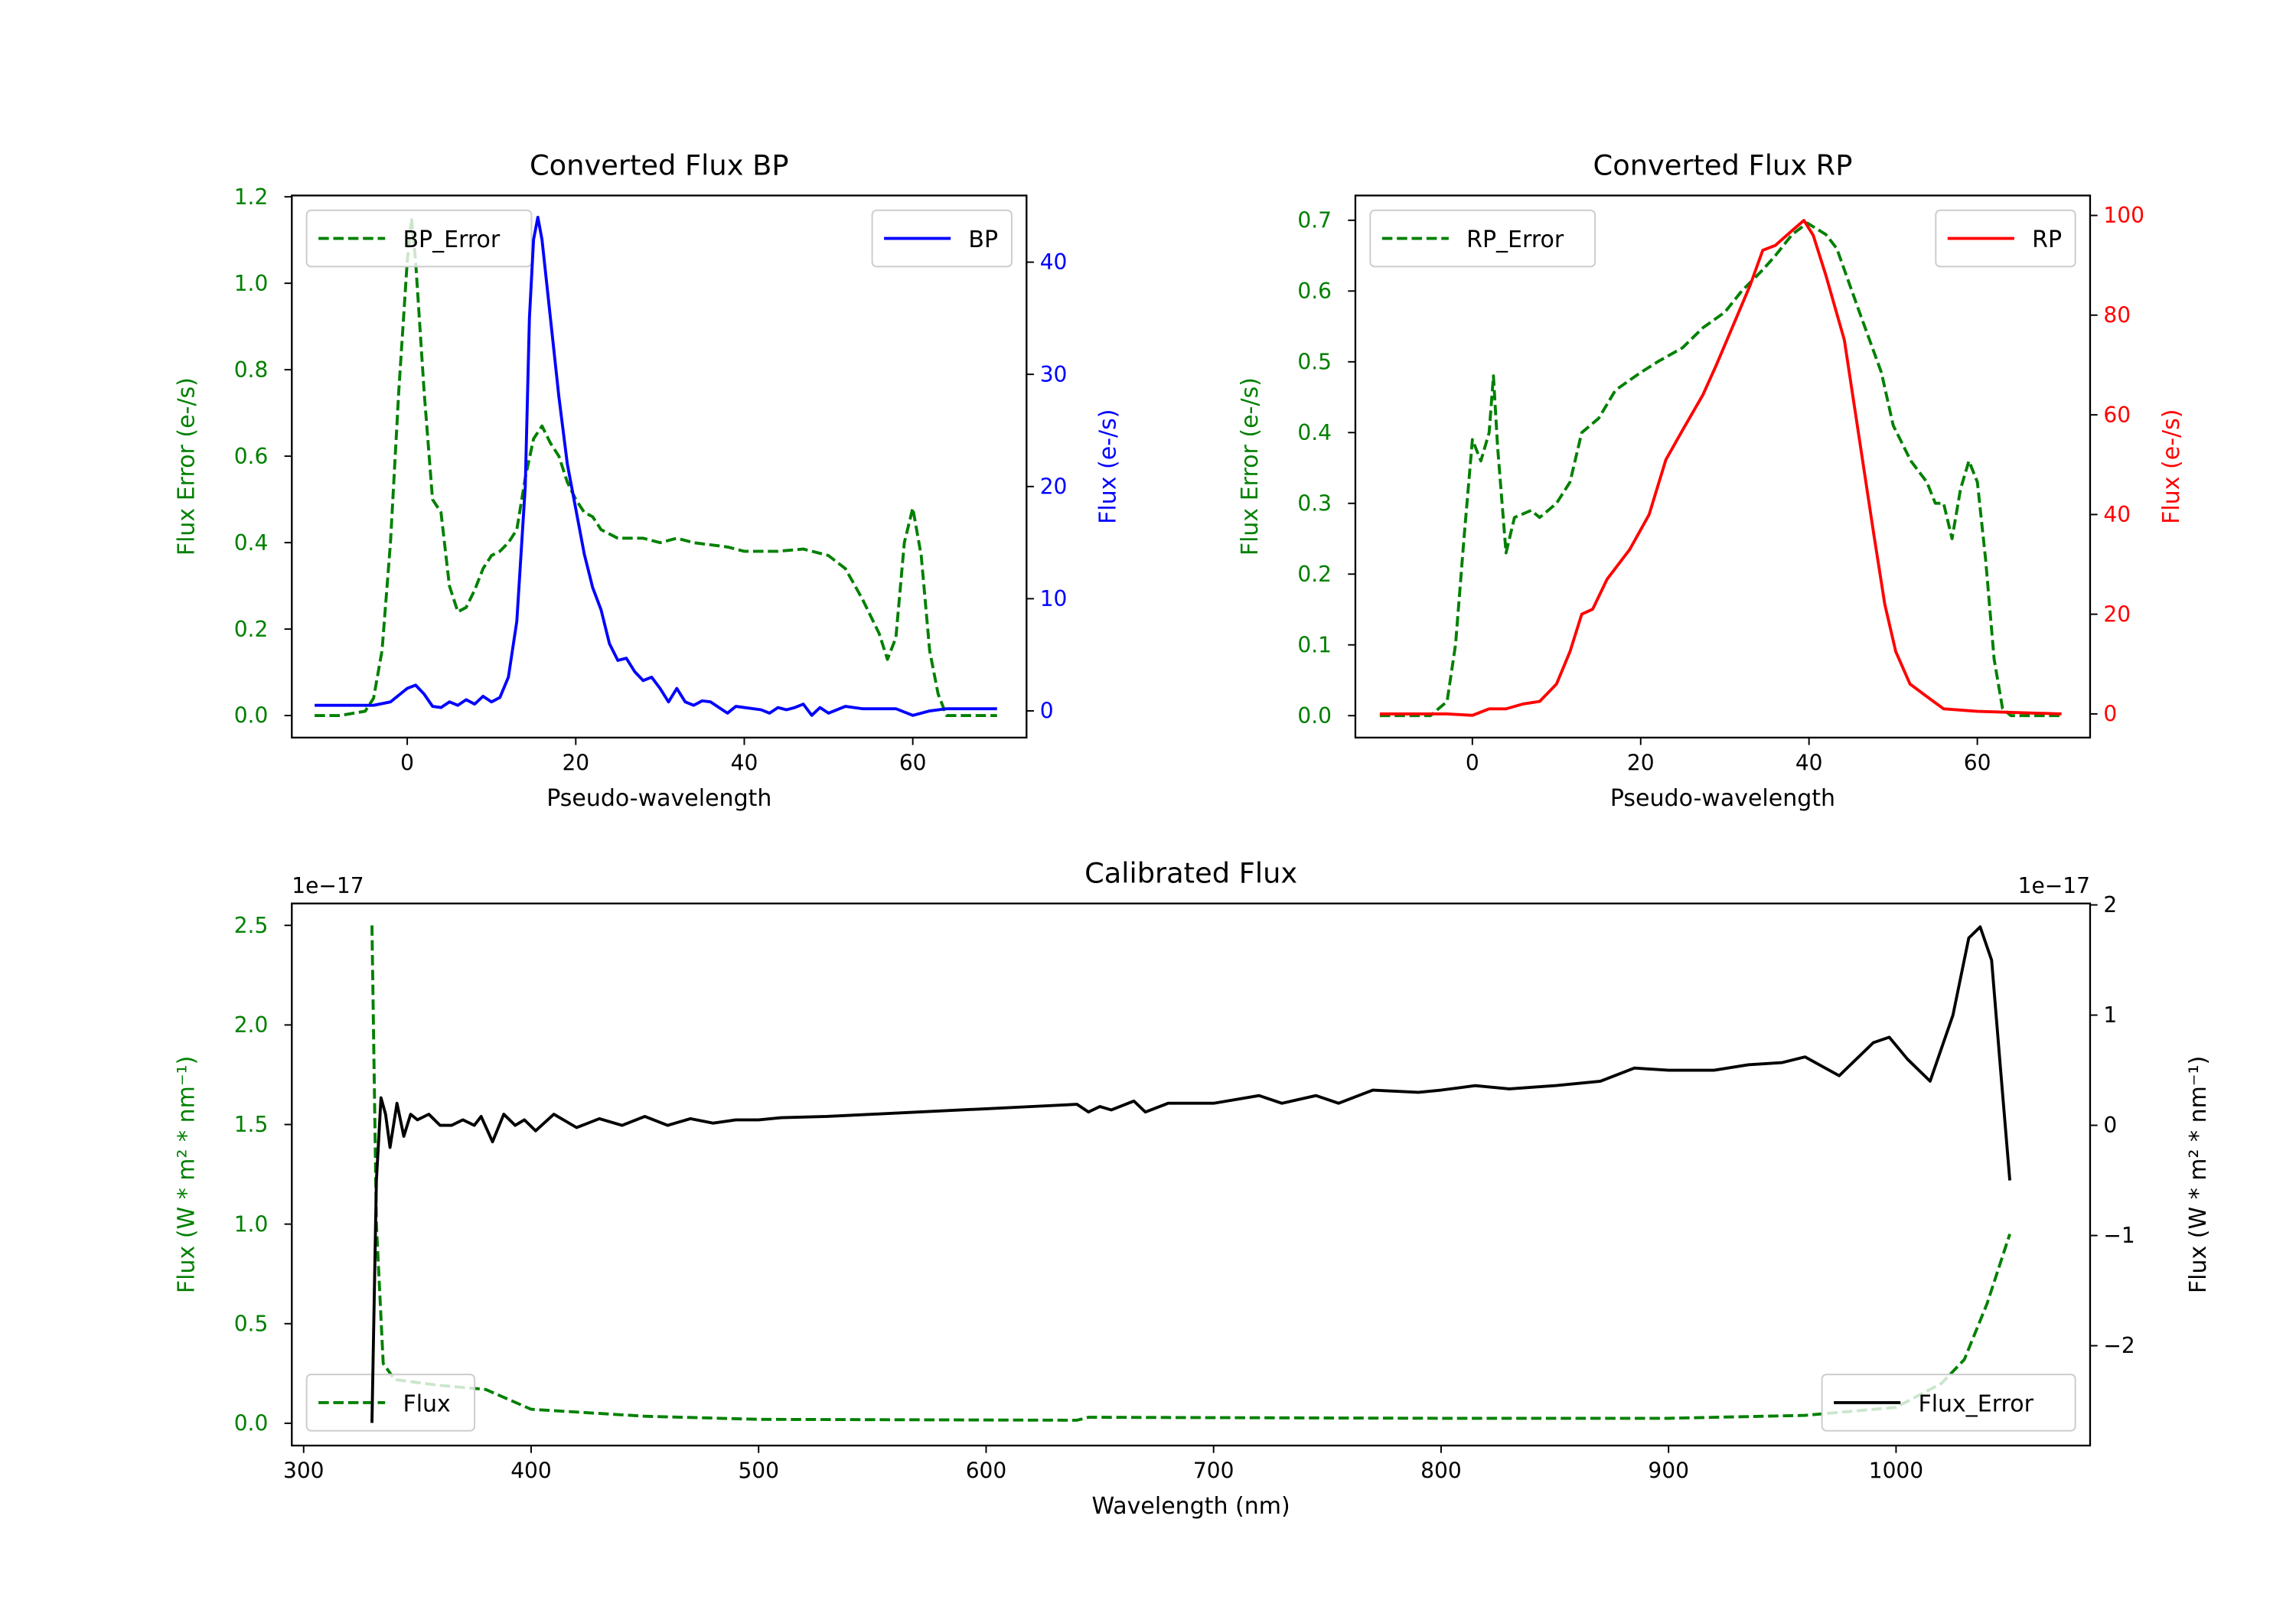 This screenshot has height=1607, width=2296. I want to click on y-left-tick-label: 0.7, so click(1314, 220).